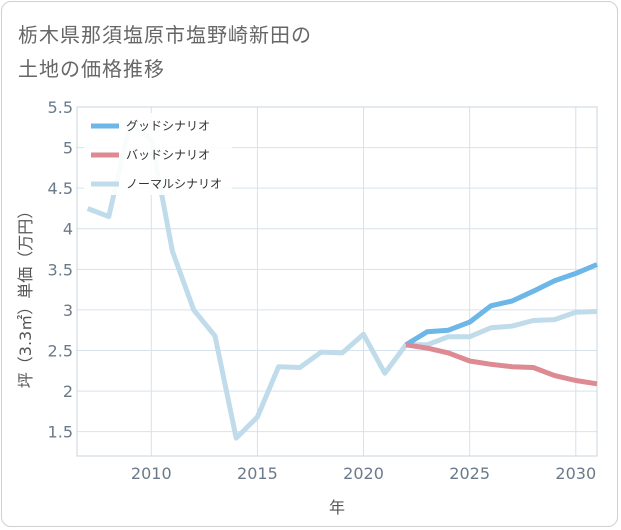  I want to click on y-tick-label: 1.5, so click(60, 432).